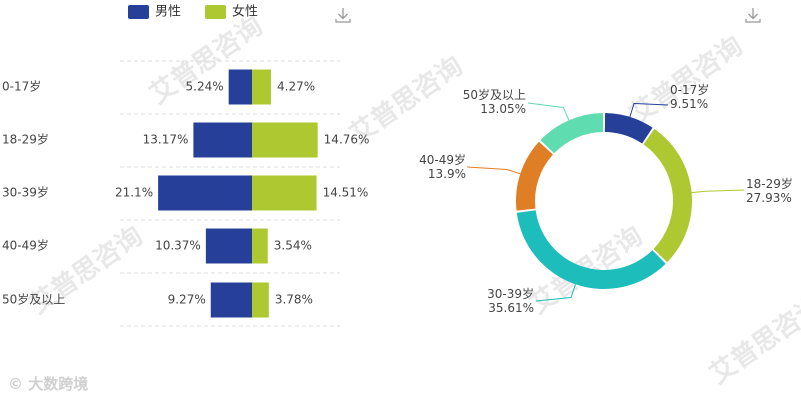  Describe the element at coordinates (494, 94) in the screenshot. I see `slice-category: 50岁及以上` at that location.